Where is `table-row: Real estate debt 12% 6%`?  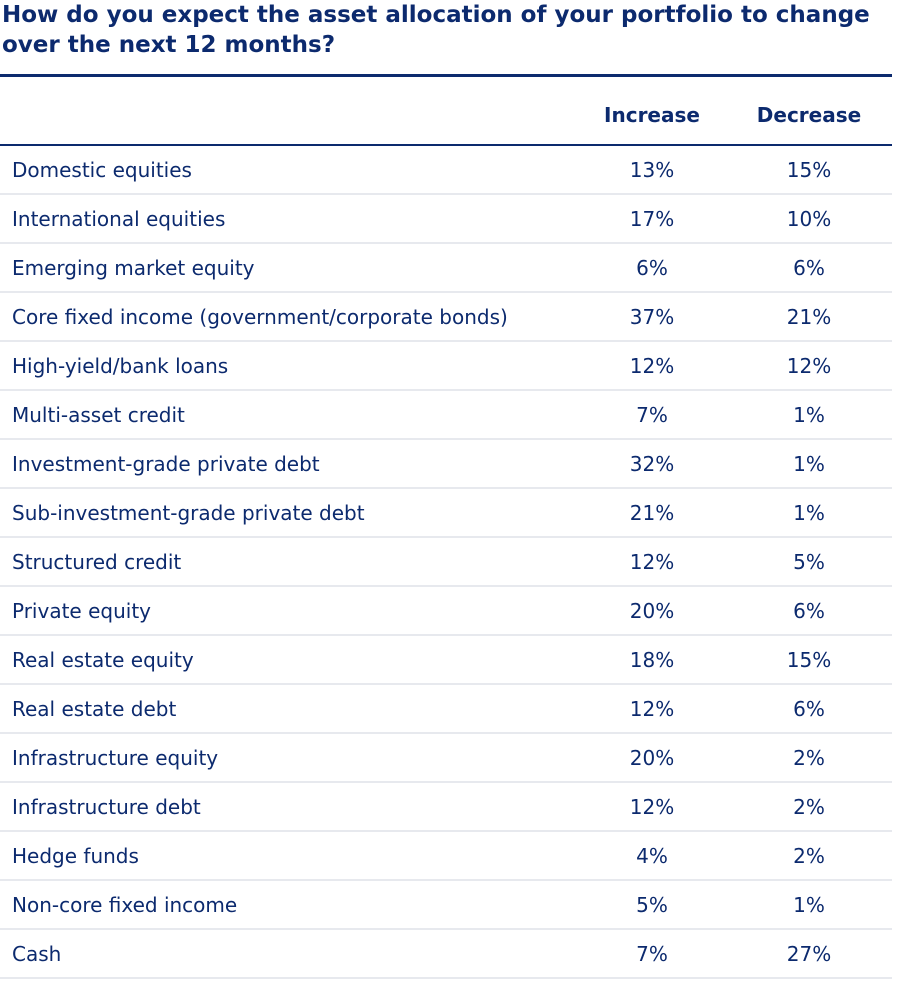 table-row: Real estate debt 12% 6% is located at coordinates (446, 709).